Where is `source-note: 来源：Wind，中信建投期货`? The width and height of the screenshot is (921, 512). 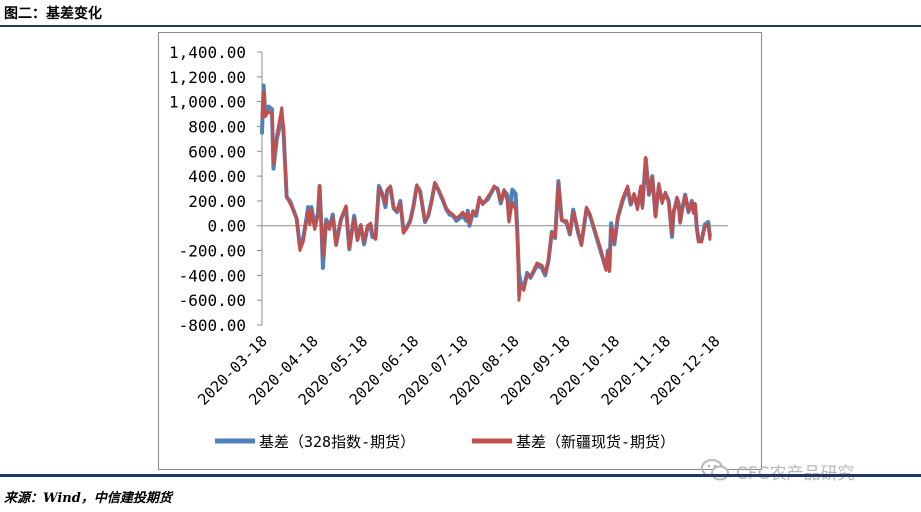 source-note: 来源：Wind，中信建投期货 is located at coordinates (88, 498).